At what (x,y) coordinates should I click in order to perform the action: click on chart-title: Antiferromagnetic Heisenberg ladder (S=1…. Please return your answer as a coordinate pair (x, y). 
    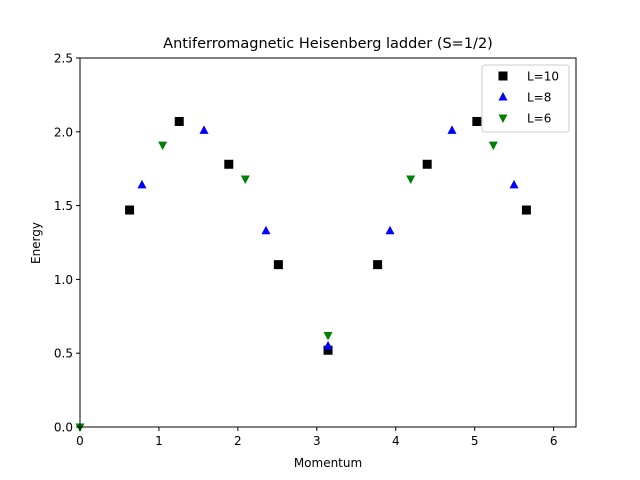
    Looking at the image, I should click on (328, 44).